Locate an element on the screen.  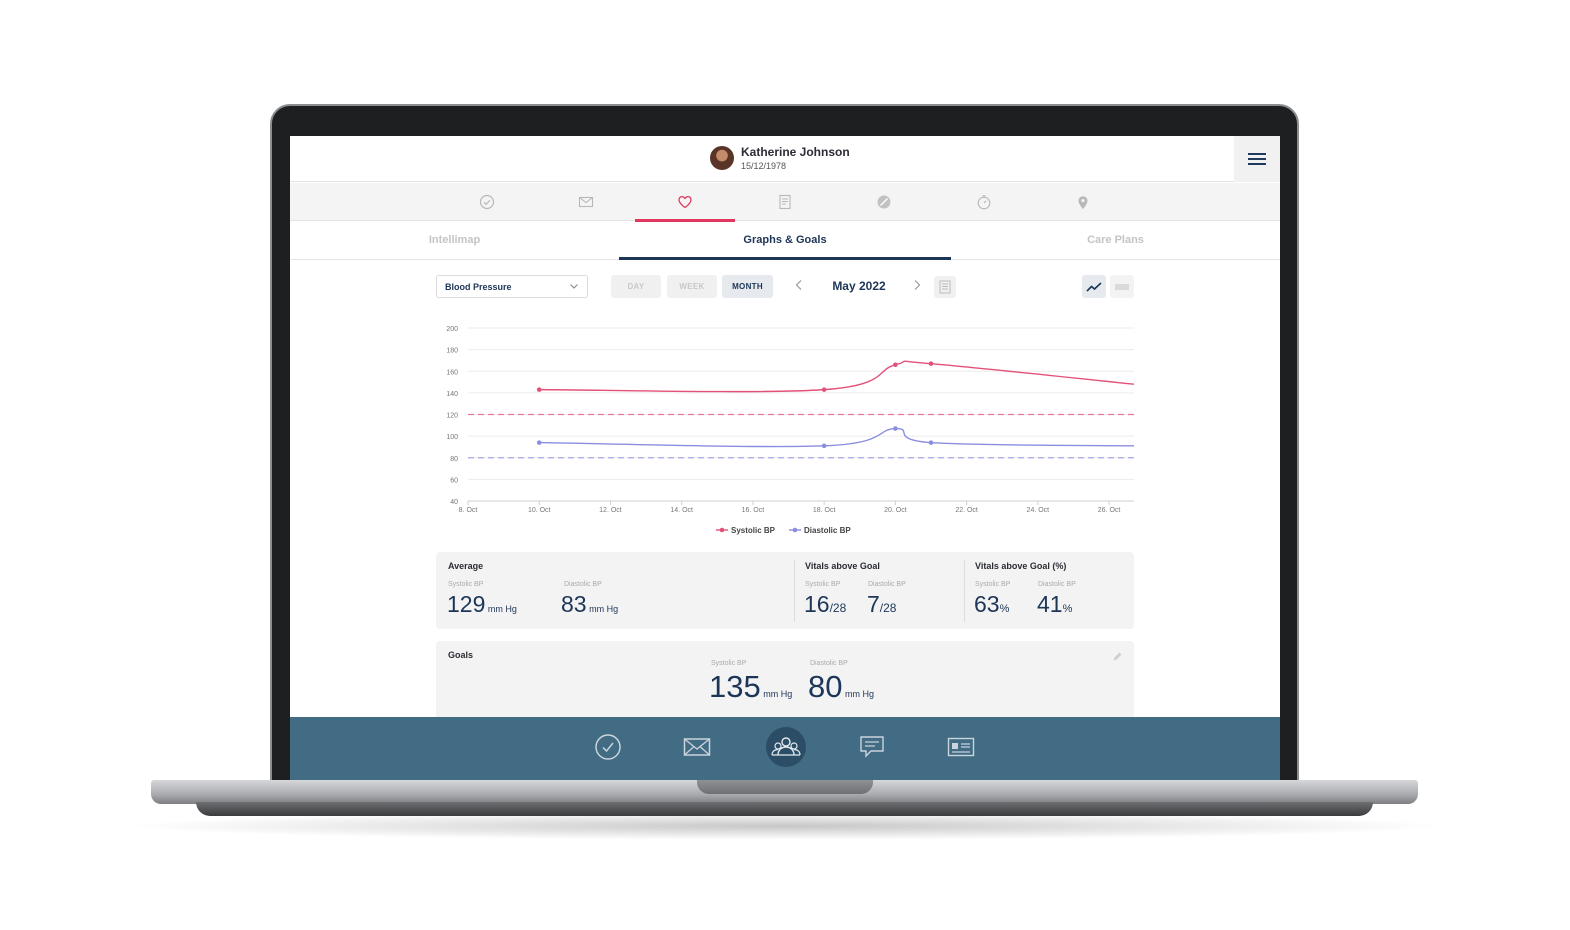
above-goal-pct-systolic-label: Systolic BP is located at coordinates (993, 584).